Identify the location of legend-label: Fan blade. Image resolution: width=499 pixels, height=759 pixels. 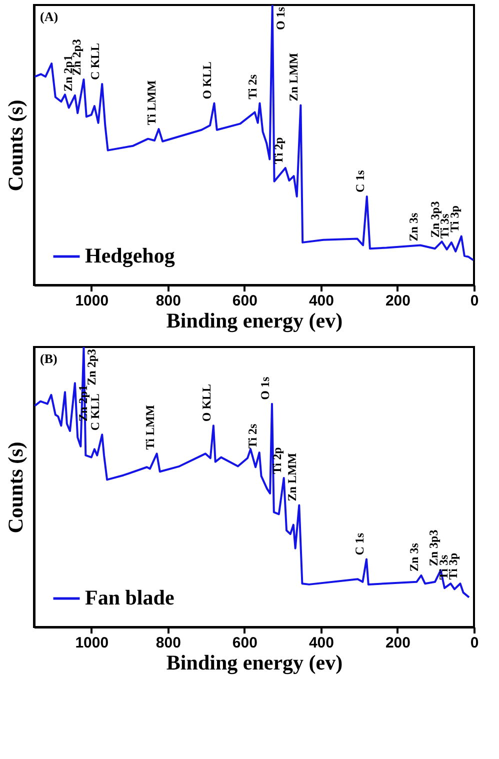
(129, 598).